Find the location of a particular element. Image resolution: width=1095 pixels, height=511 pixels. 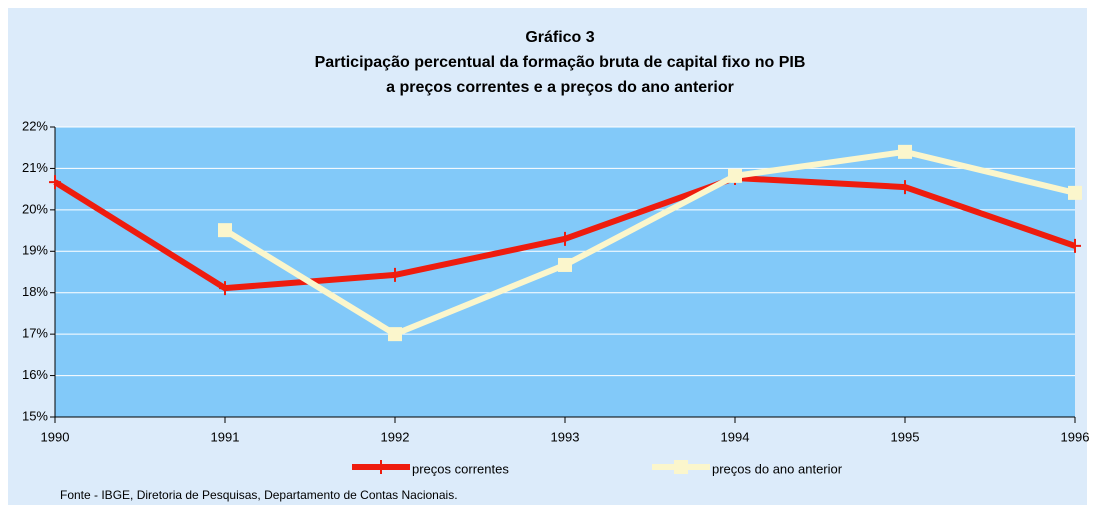

y-tick-label: 15% is located at coordinates (35, 415).